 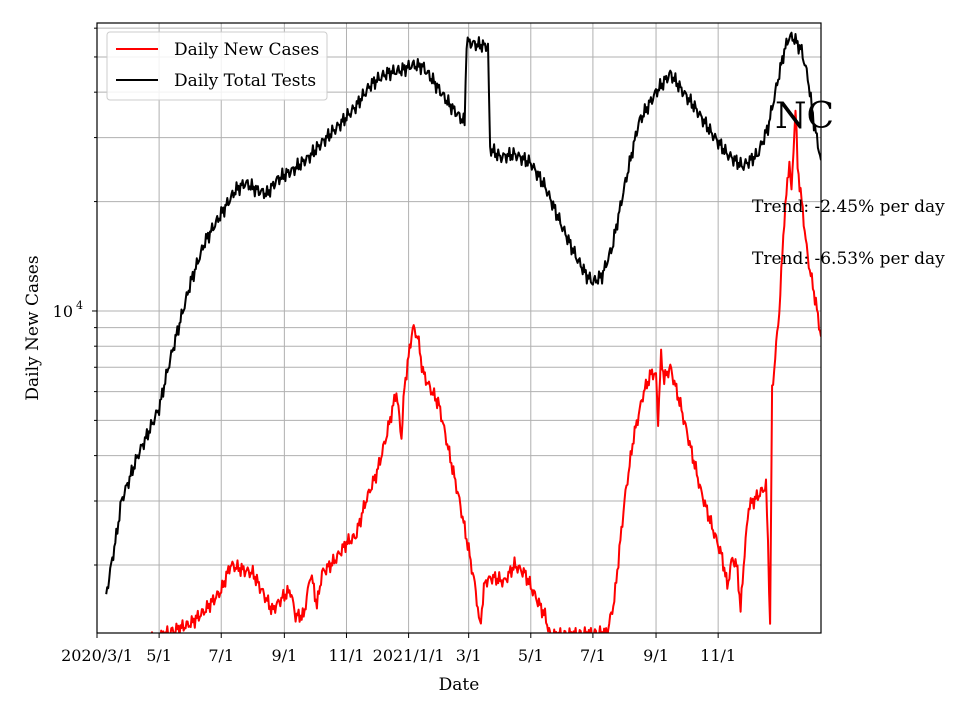 What do you see at coordinates (848, 259) in the screenshot?
I see `trend-cases-label: Trend: -6.53% per day` at bounding box center [848, 259].